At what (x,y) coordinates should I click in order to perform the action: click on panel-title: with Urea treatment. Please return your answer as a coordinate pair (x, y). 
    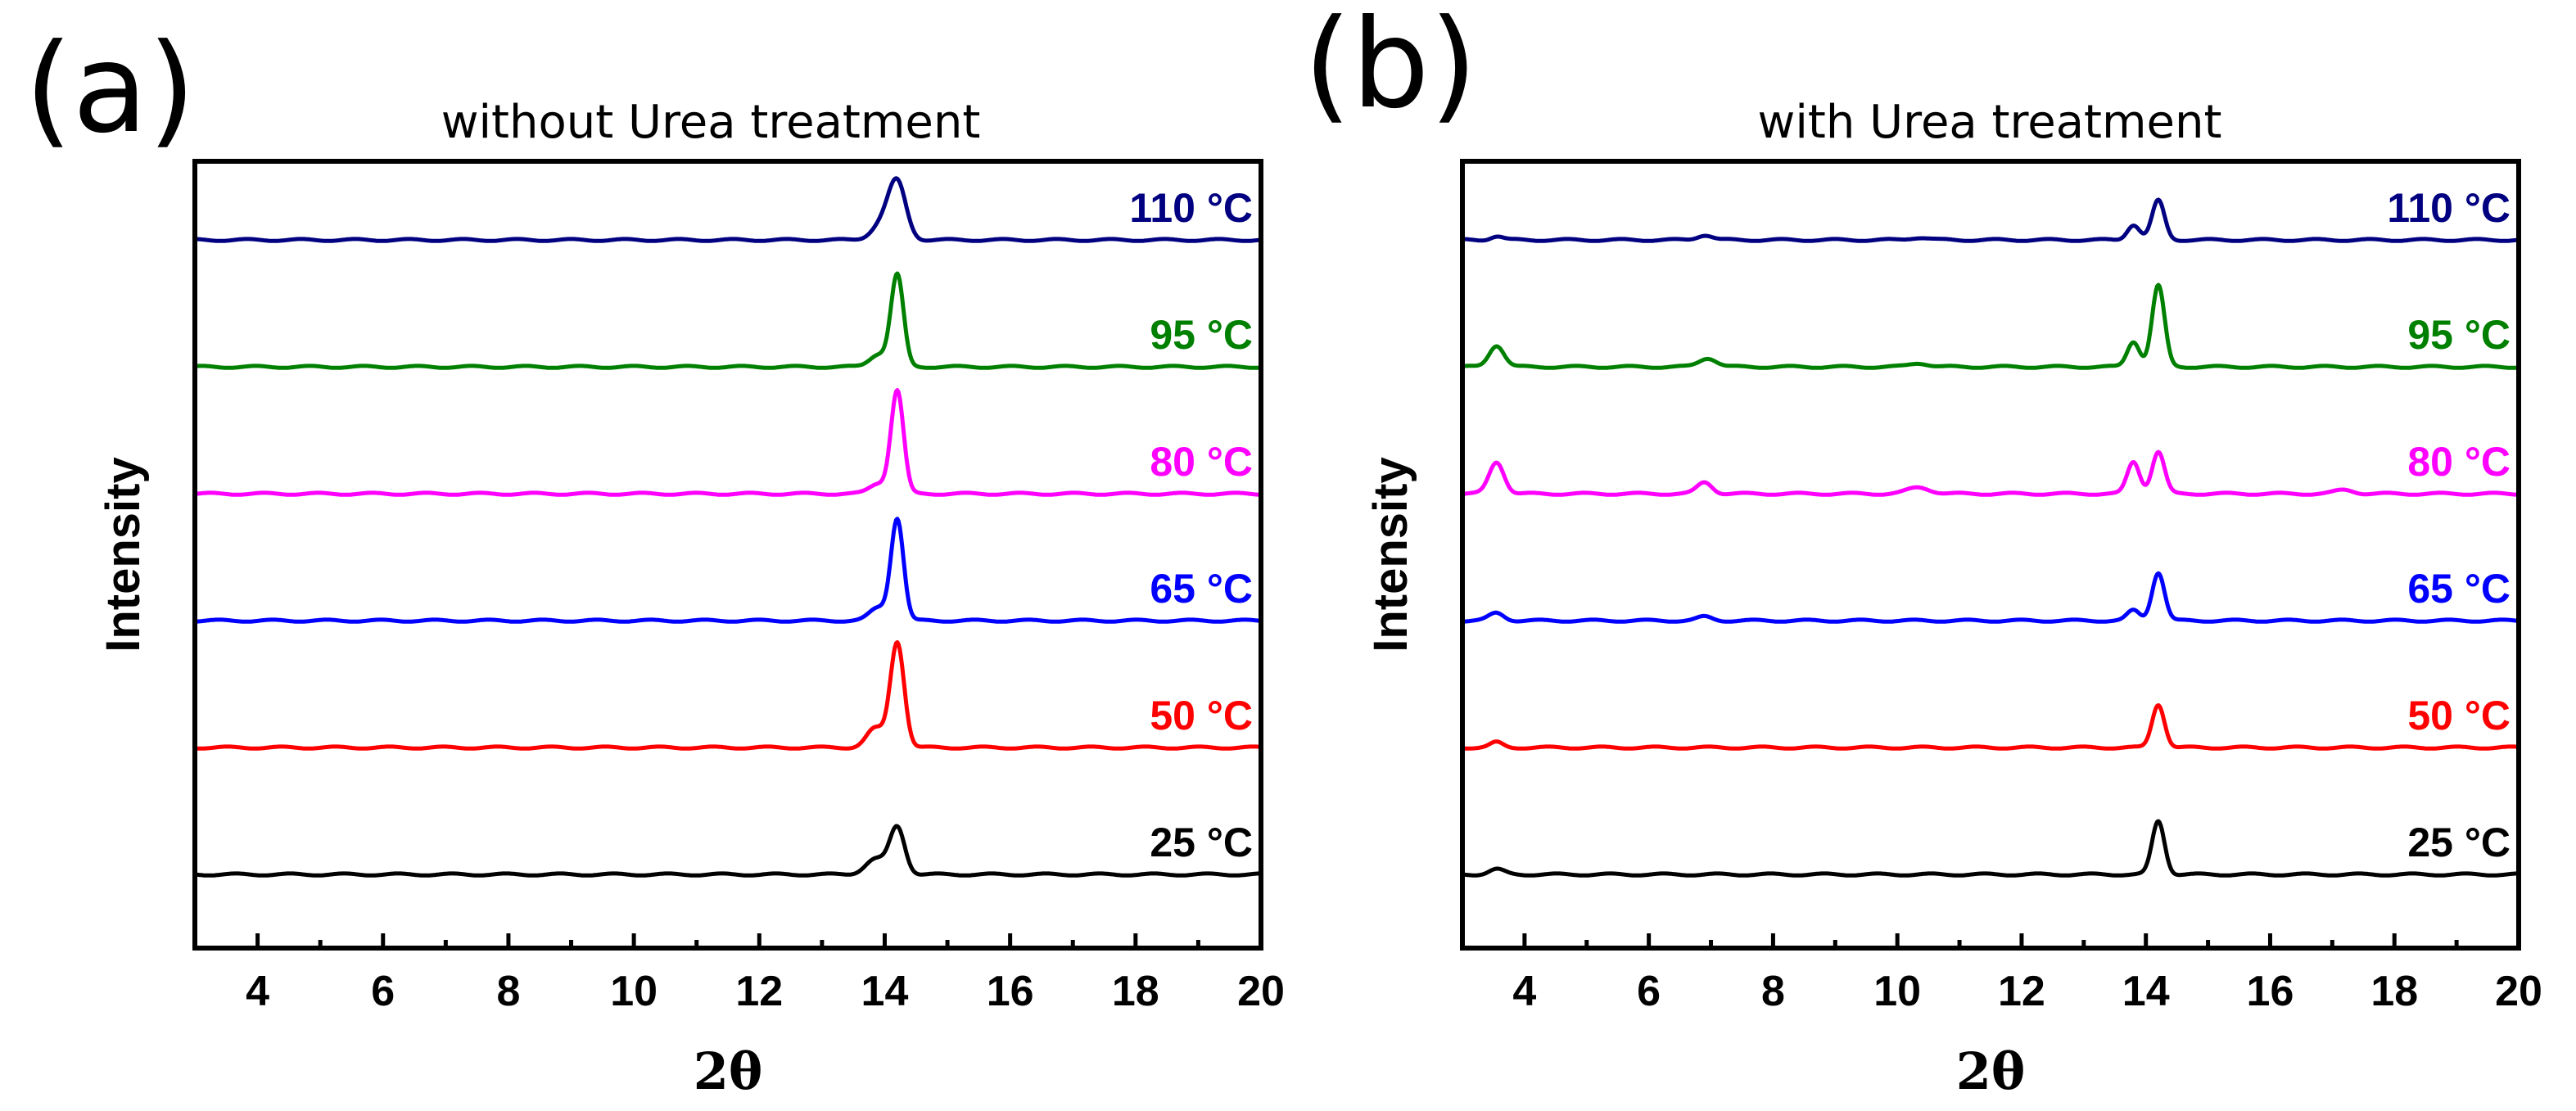
    Looking at the image, I should click on (1990, 123).